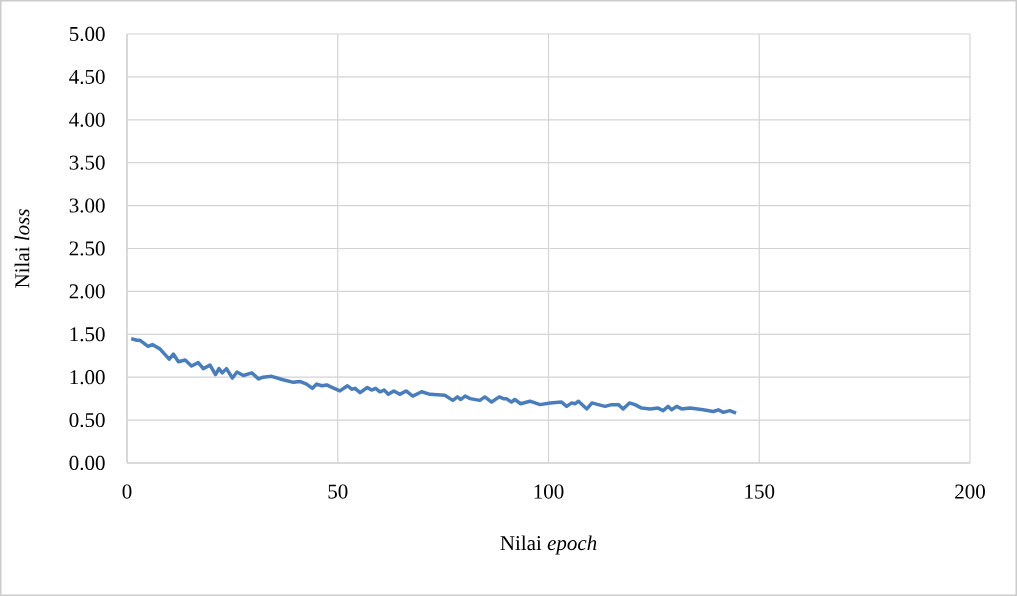 This screenshot has width=1017, height=596. I want to click on y-tick-label: 3.00, so click(87, 205).